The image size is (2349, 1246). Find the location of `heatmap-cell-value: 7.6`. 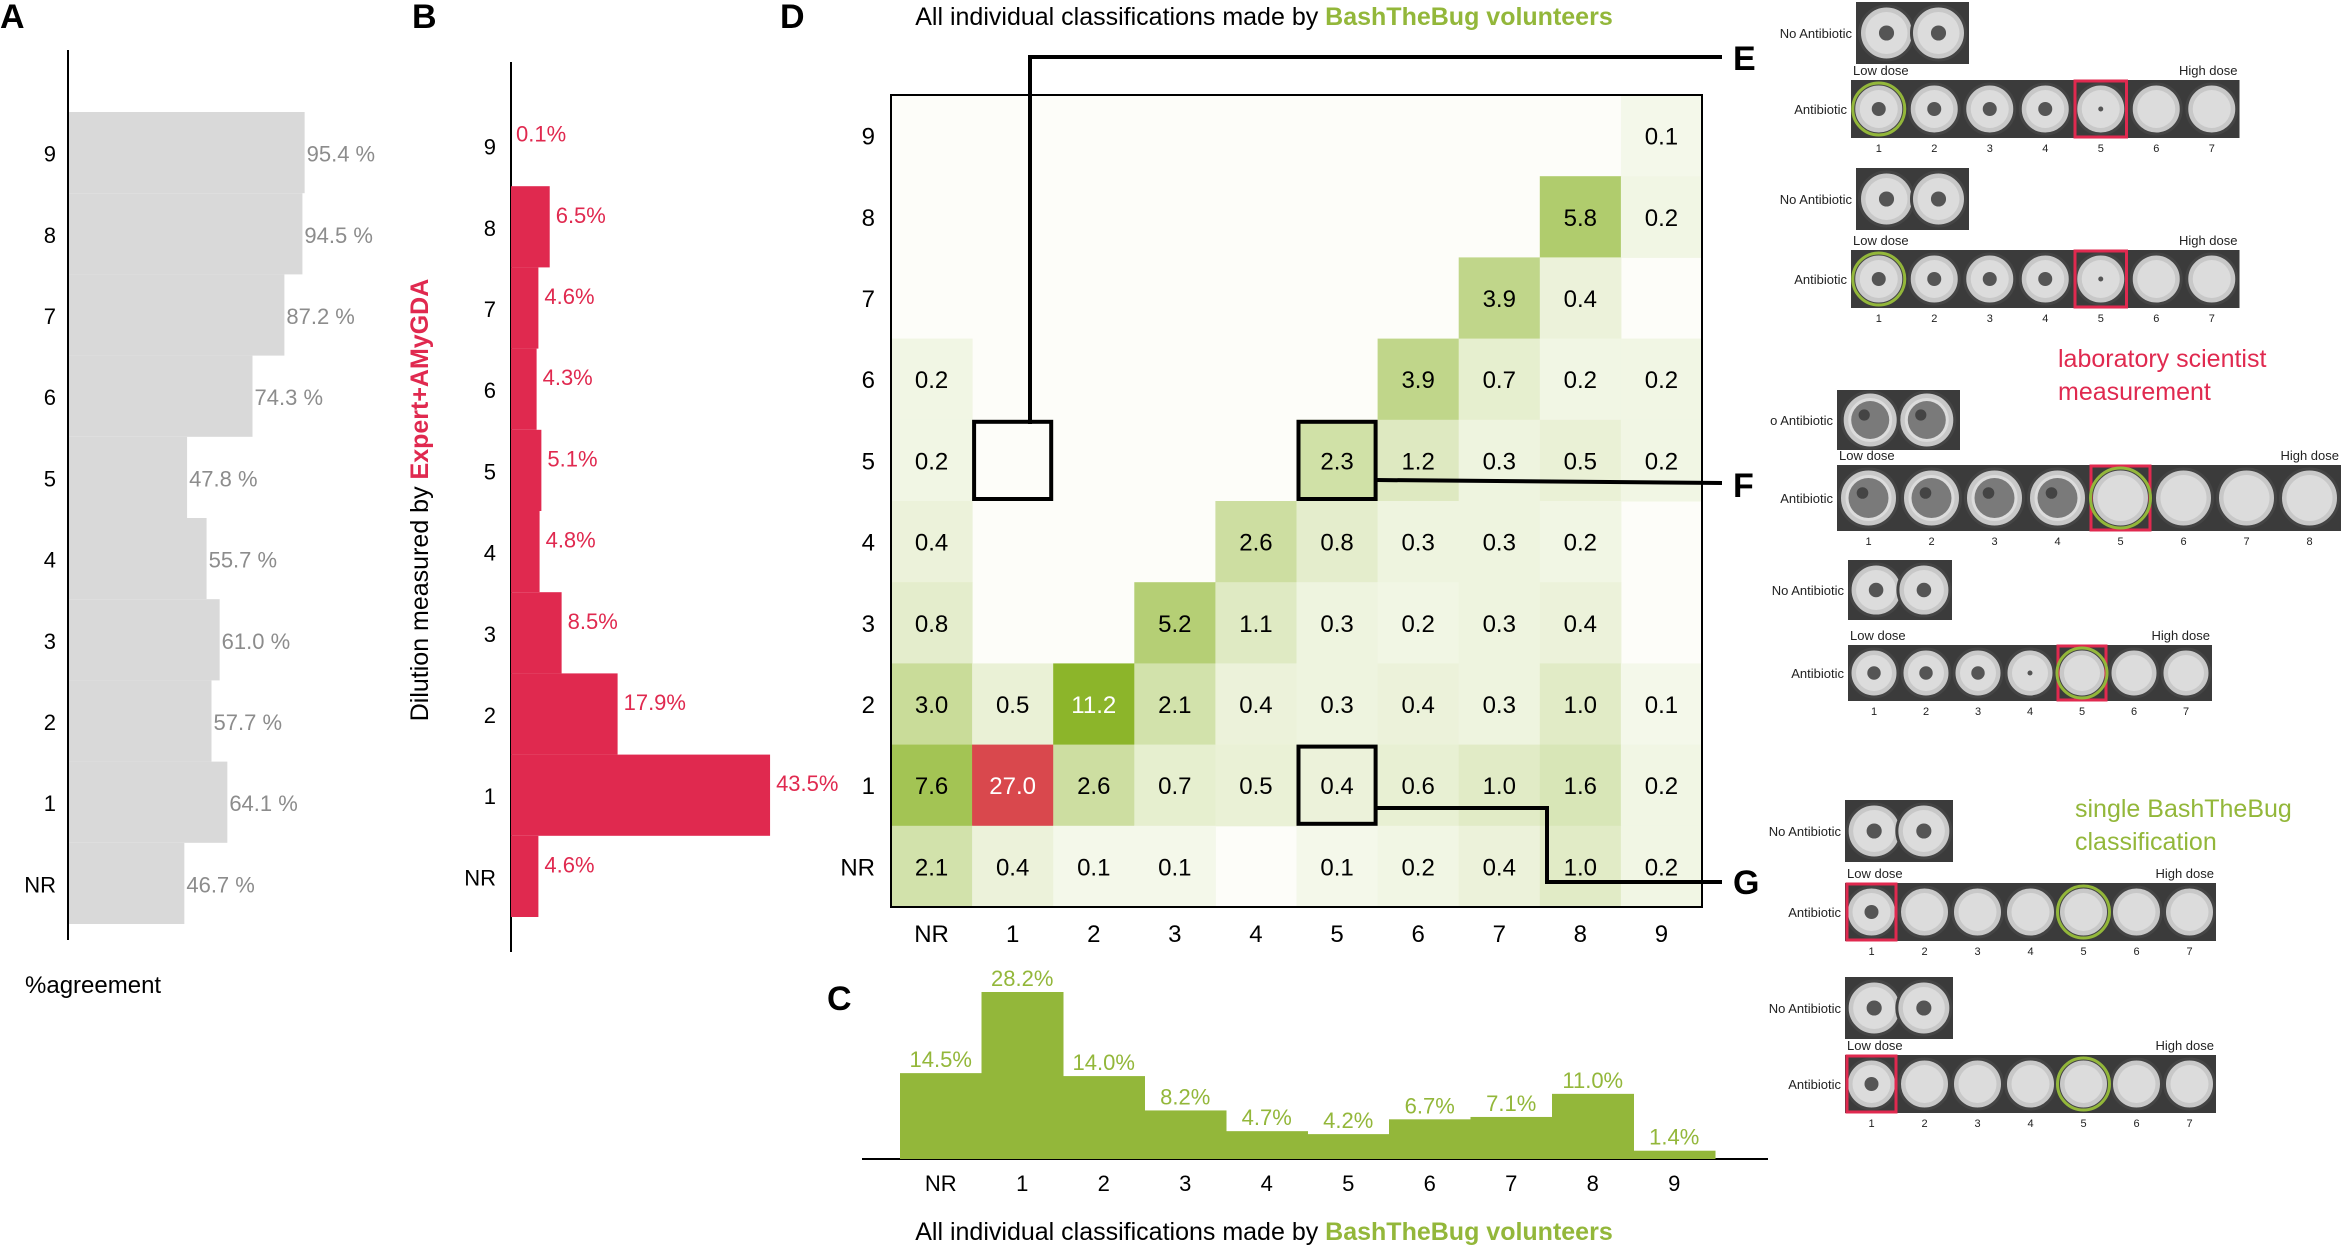

heatmap-cell-value: 7.6 is located at coordinates (931, 786).